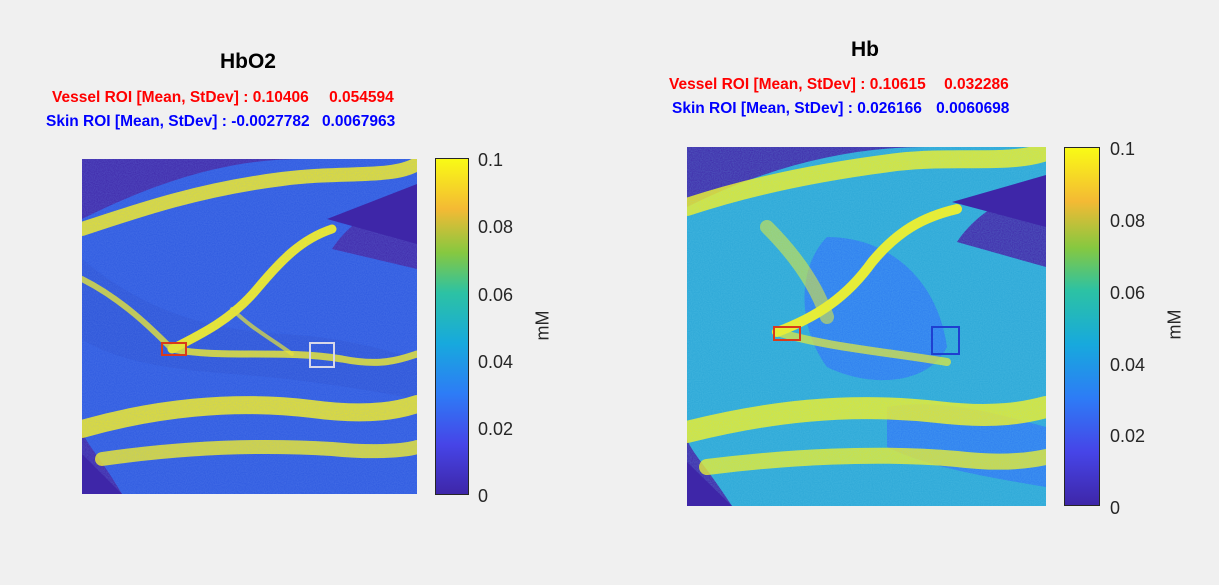 Image resolution: width=1219 pixels, height=585 pixels. What do you see at coordinates (897, 84) in the screenshot?
I see `vessel-roi-mean: 0.10615` at bounding box center [897, 84].